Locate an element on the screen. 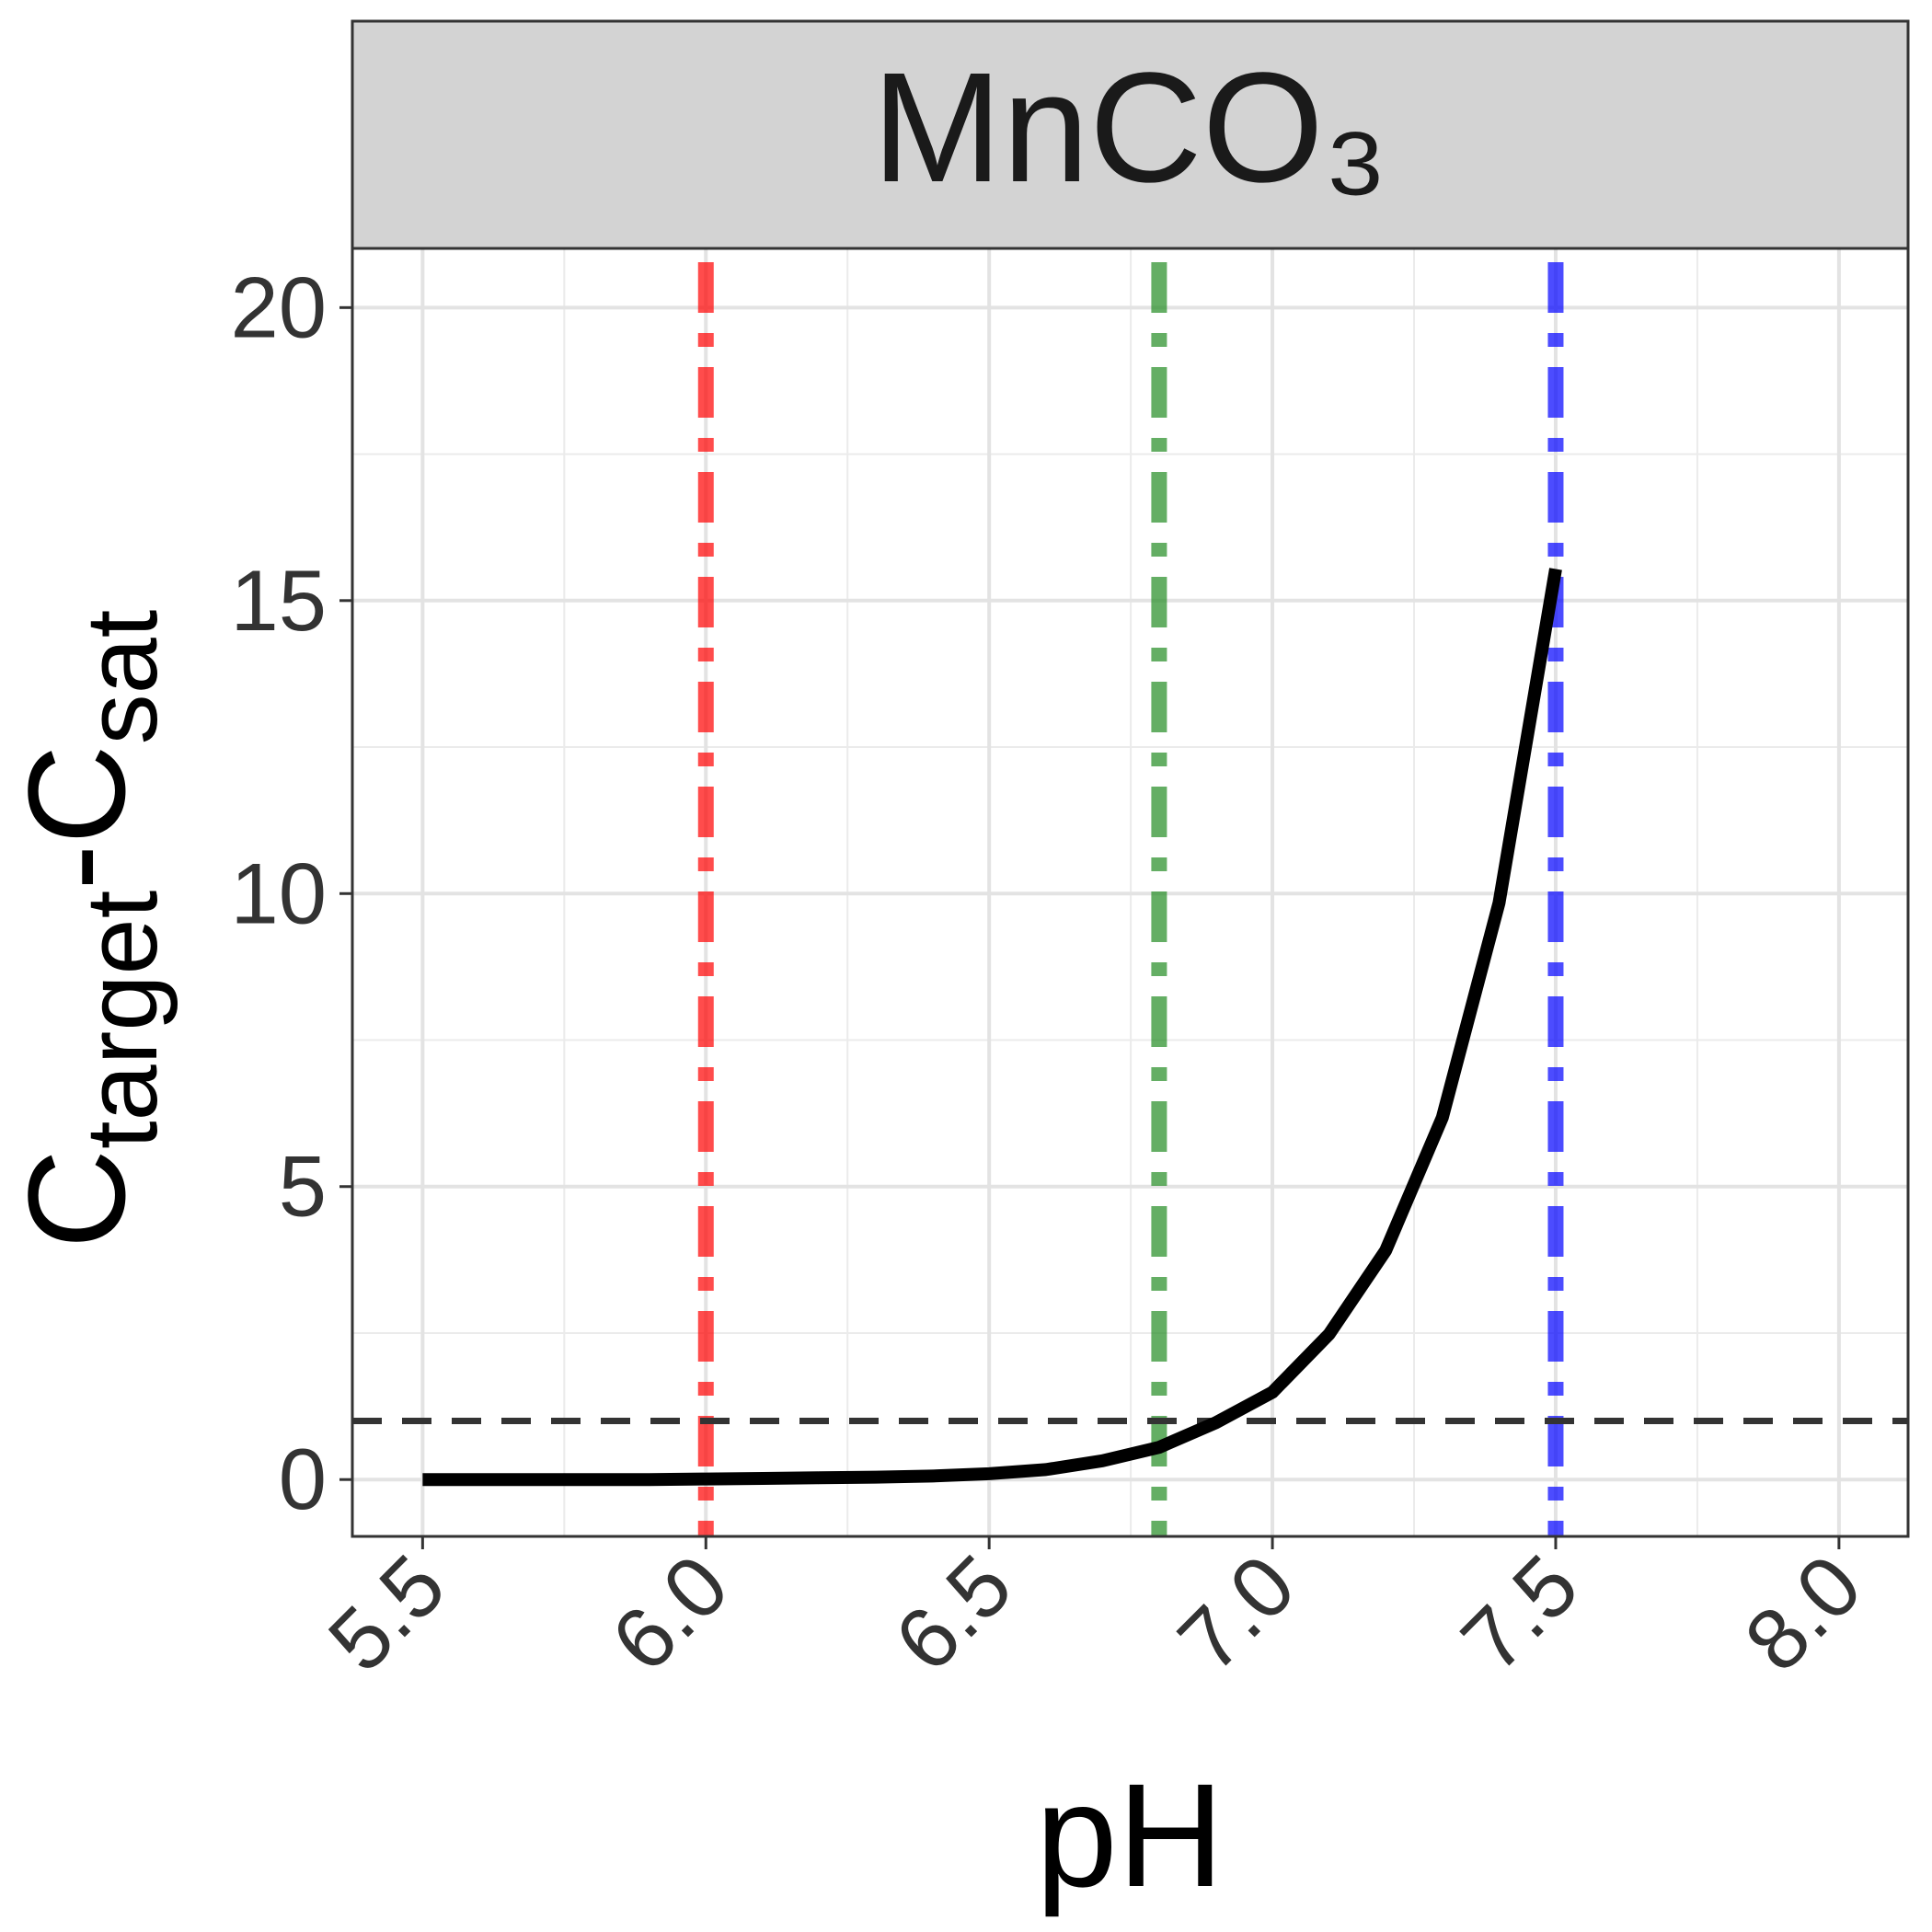  chart-title: MnCO₃ is located at coordinates (1129, 127).